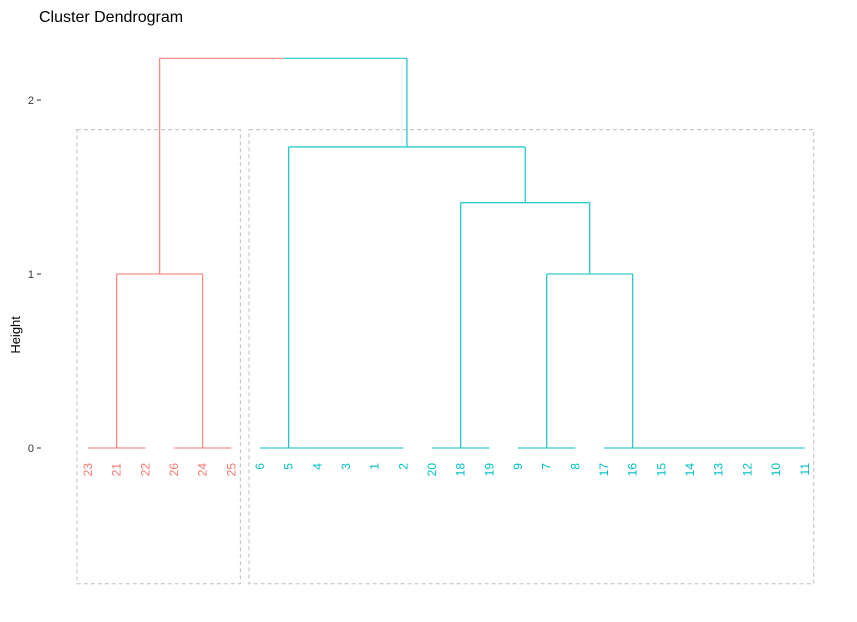  What do you see at coordinates (375, 466) in the screenshot?
I see `leaf-label: 1` at bounding box center [375, 466].